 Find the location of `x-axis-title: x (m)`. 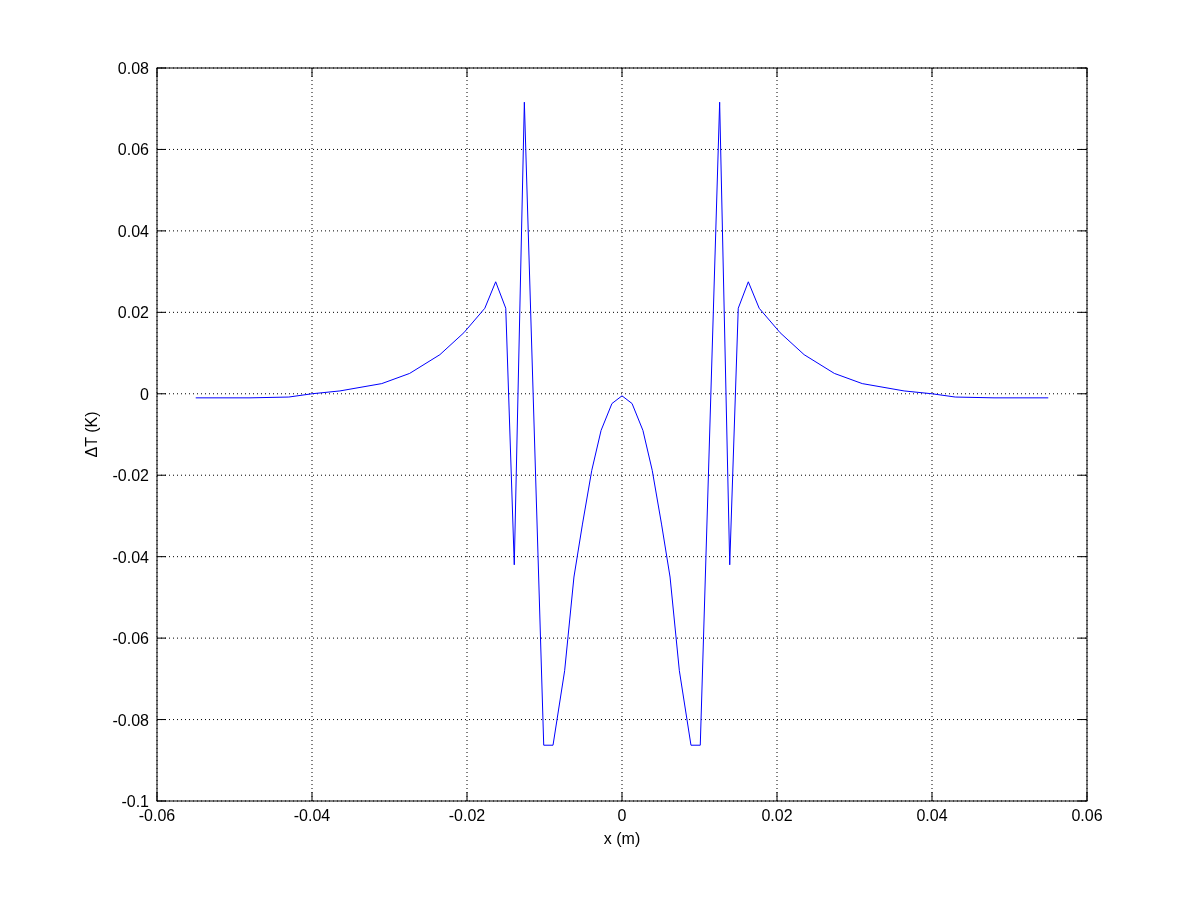

x-axis-title: x (m) is located at coordinates (622, 838).